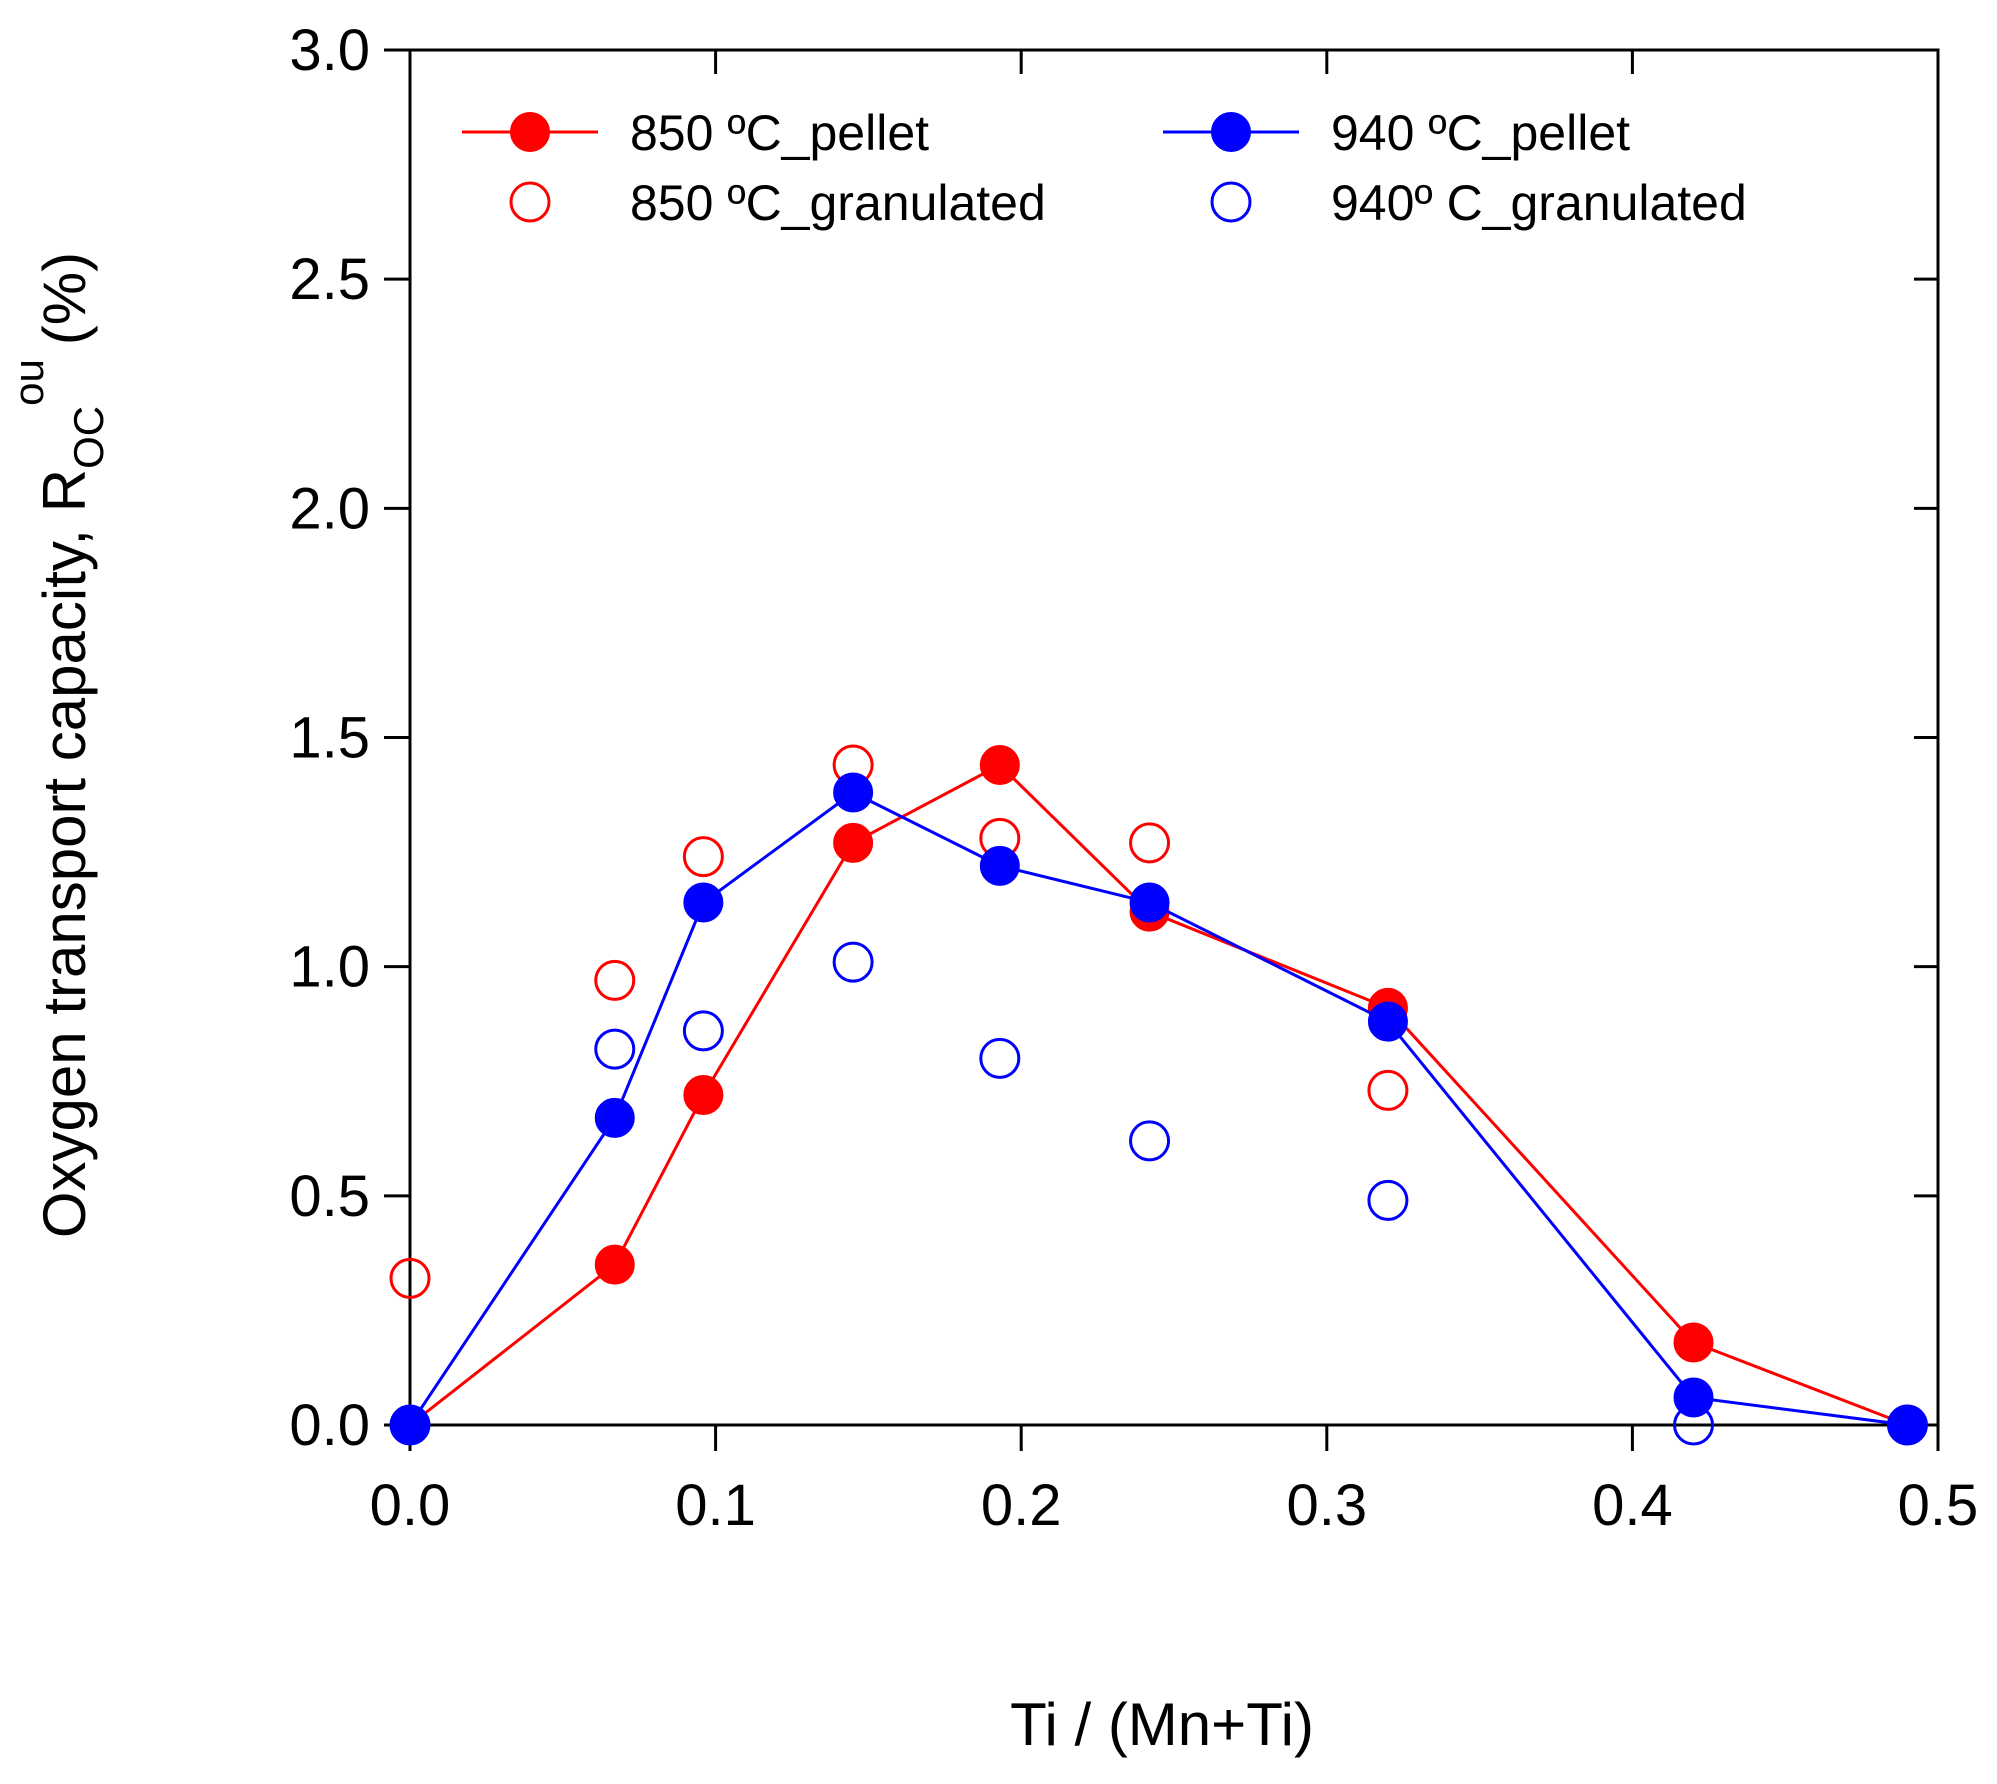 This screenshot has height=1784, width=1997. I want to click on y-axis-title-superscript: ou, so click(28, 382).